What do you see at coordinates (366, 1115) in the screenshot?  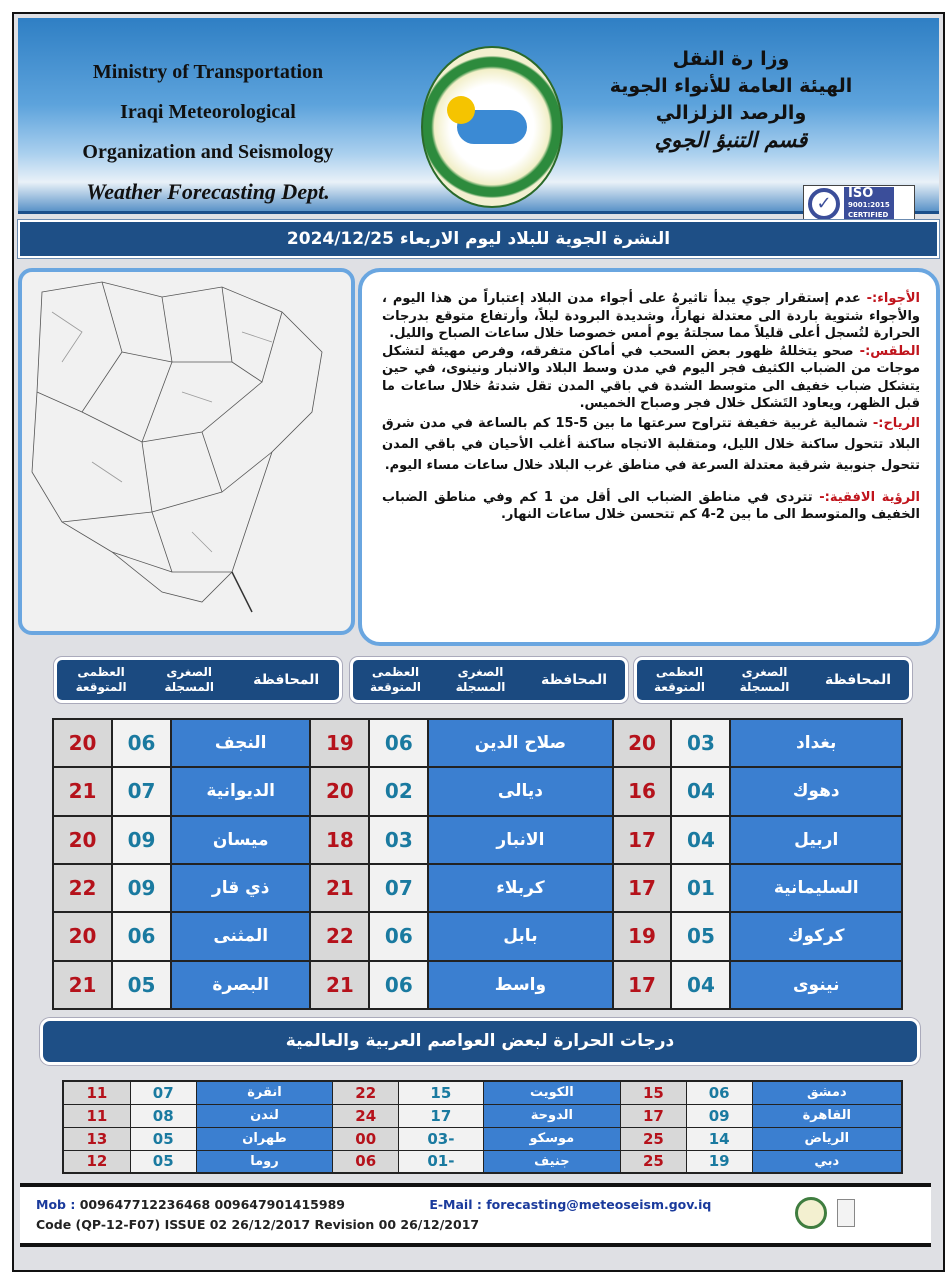 I see `max-temp-cell: 24` at bounding box center [366, 1115].